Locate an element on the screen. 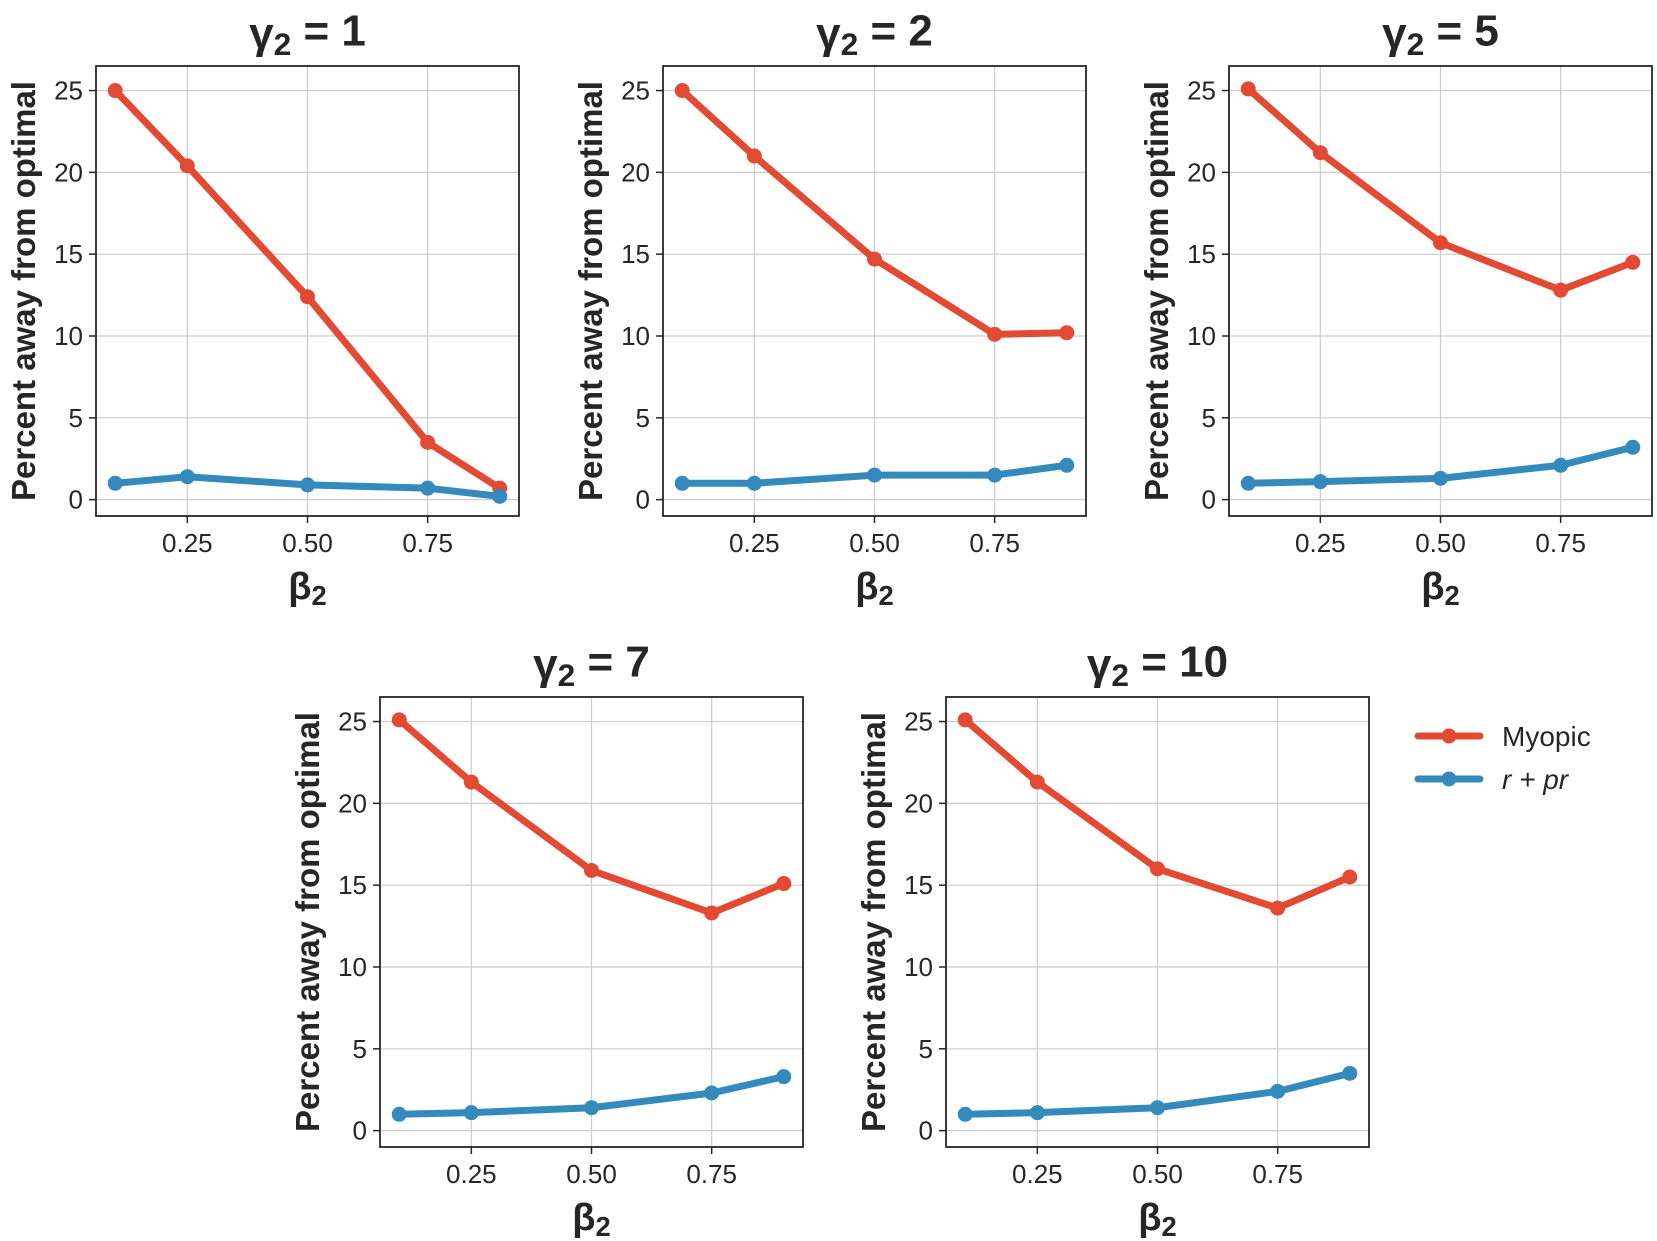 Image resolution: width=1657 pixels, height=1241 pixels. legend-label: r + pr is located at coordinates (1536, 779).